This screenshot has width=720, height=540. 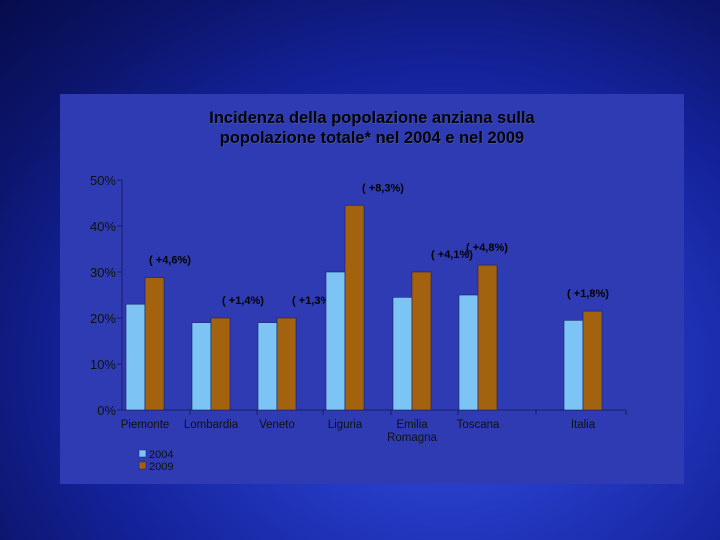 I want to click on bar-annotation: ( +4,8%), so click(x=487, y=248).